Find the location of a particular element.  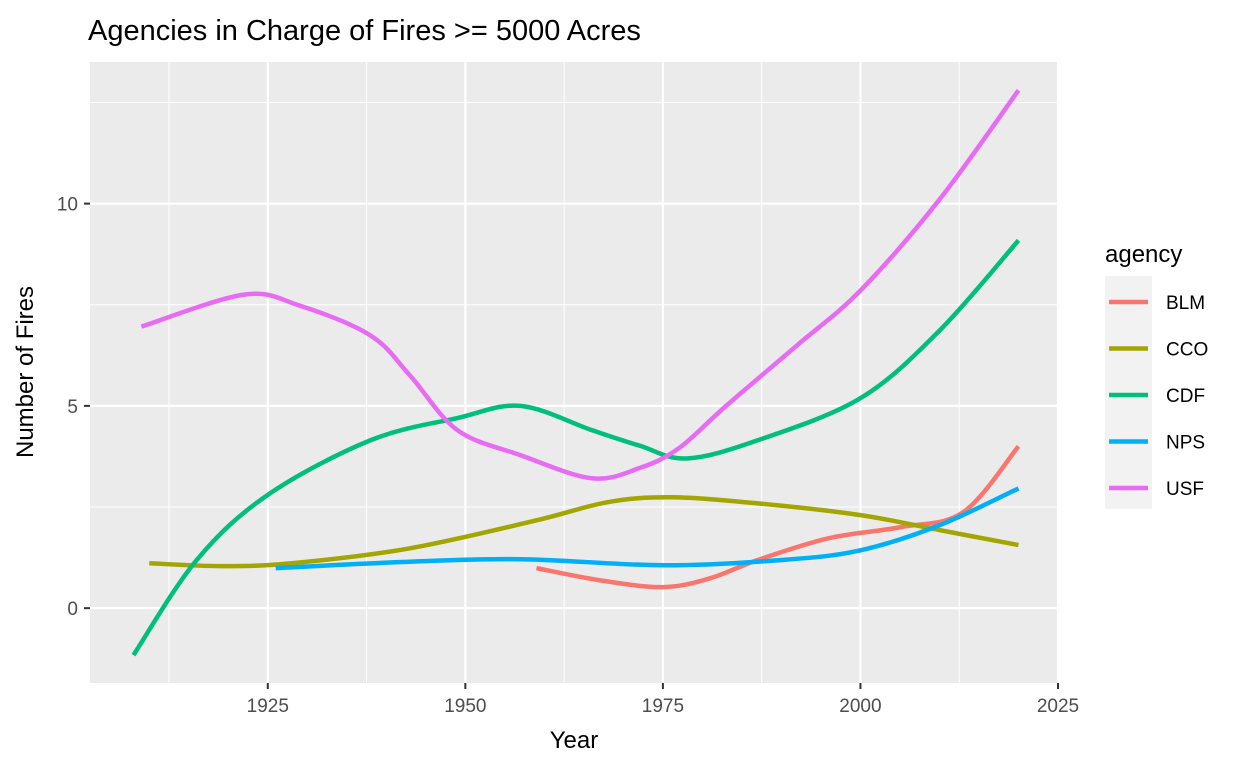

x-axis-label: Year is located at coordinates (574, 740).